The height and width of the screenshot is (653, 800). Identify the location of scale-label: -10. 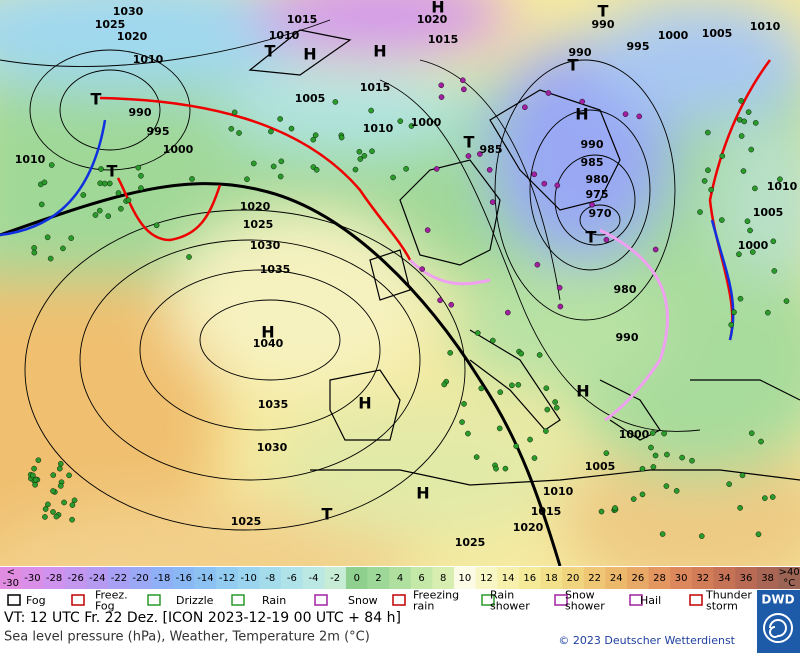
(248, 578).